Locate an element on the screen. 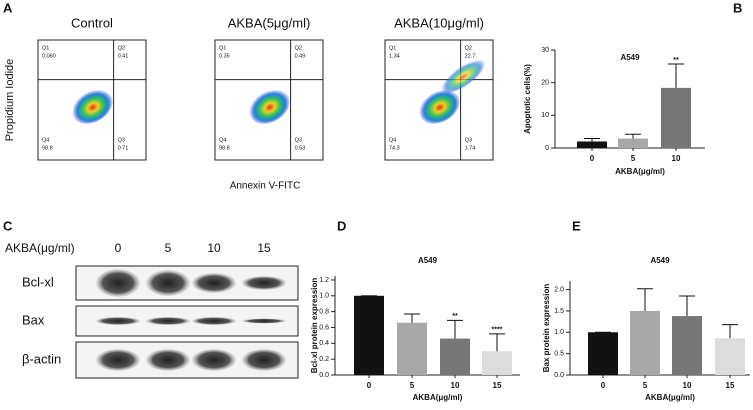  y-axis-label: Apoptotic cells(%) is located at coordinates (527, 99).